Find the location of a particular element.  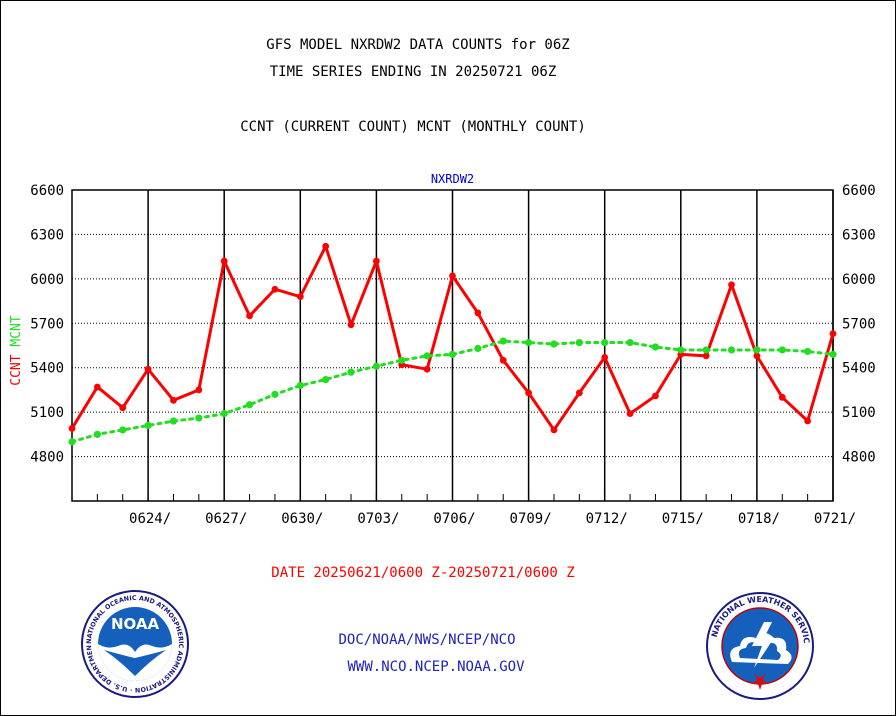

ylabel-mcnt: MCNT is located at coordinates (16, 330).